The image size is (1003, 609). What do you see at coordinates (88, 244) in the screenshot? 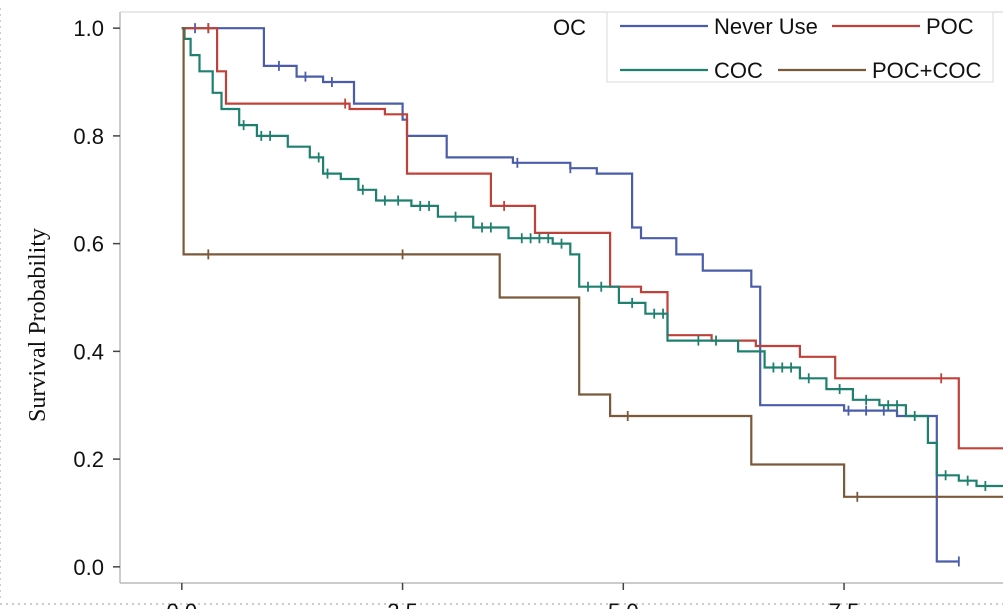
I see `y-tick-label: 0.6` at bounding box center [88, 244].